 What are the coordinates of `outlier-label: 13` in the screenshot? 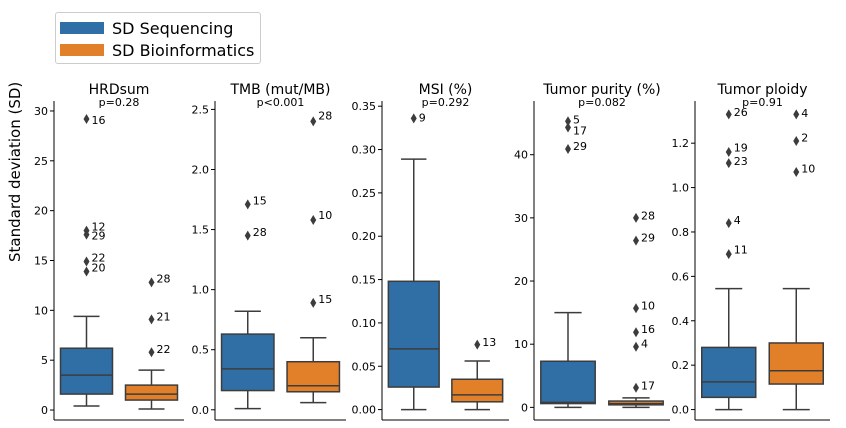 It's located at (489, 342).